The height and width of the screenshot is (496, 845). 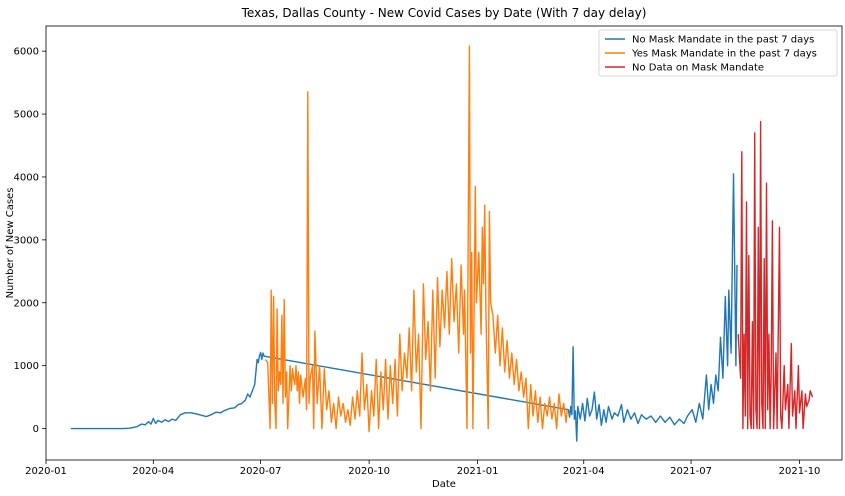 I want to click on legend-label-3: No Data on Mask Mandate, so click(x=698, y=68).